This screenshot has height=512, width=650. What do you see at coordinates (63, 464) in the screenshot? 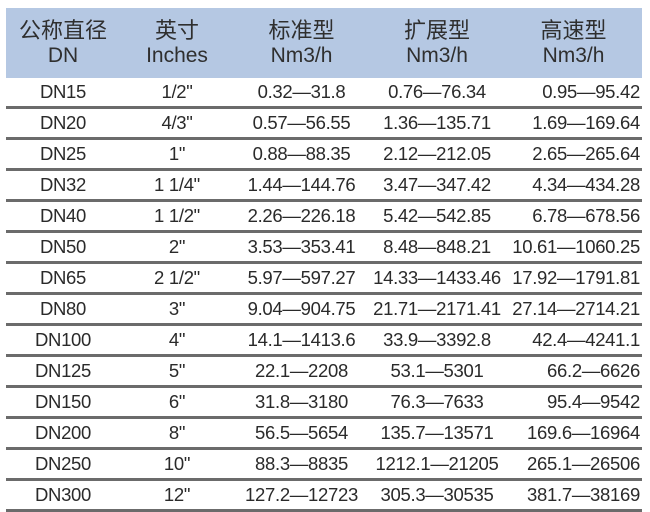
I see `cell-dn: DN250` at bounding box center [63, 464].